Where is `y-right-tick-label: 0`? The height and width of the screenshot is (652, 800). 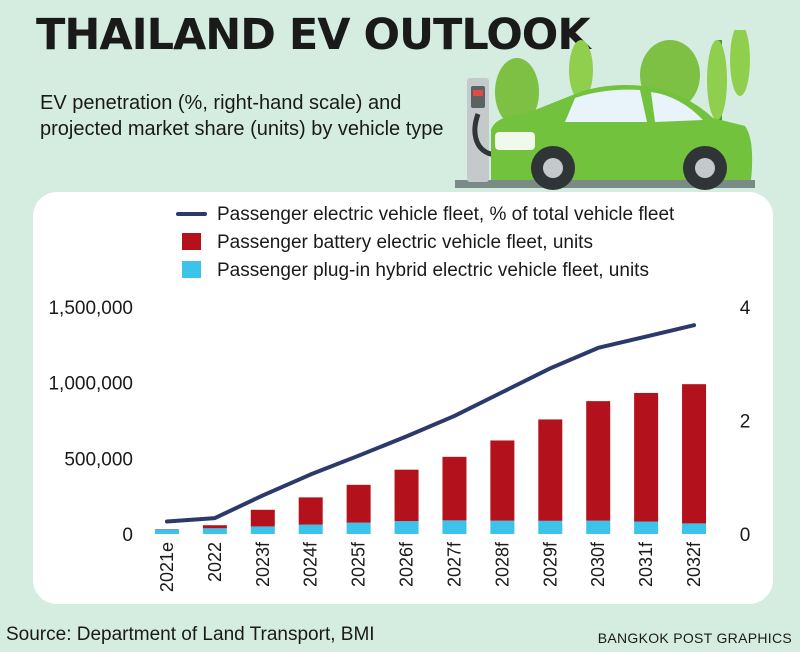
y-right-tick-label: 0 is located at coordinates (745, 535).